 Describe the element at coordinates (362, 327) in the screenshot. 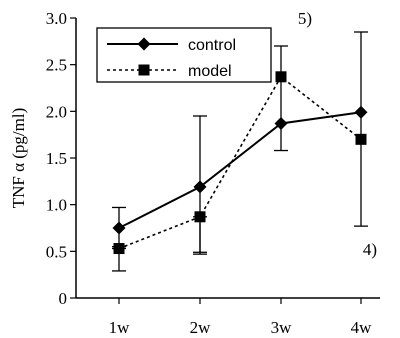

I see `x-tick-label: 4w` at that location.